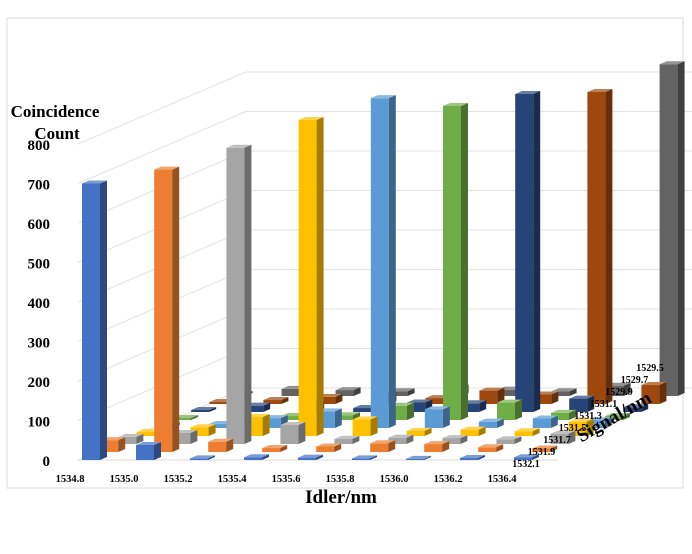 The image size is (692, 554). Describe the element at coordinates (57, 133) in the screenshot. I see `y-axis-title-line2: Count` at that location.